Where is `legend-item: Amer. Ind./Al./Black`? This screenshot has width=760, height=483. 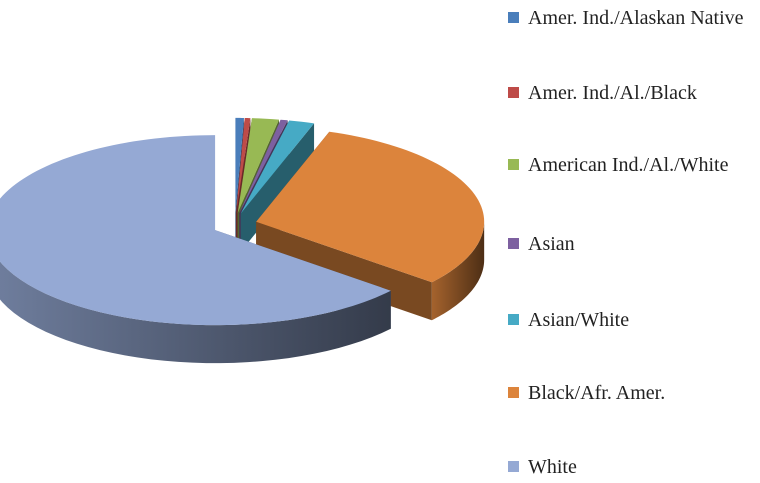 legend-item: Amer. Ind./Al./Black is located at coordinates (633, 93).